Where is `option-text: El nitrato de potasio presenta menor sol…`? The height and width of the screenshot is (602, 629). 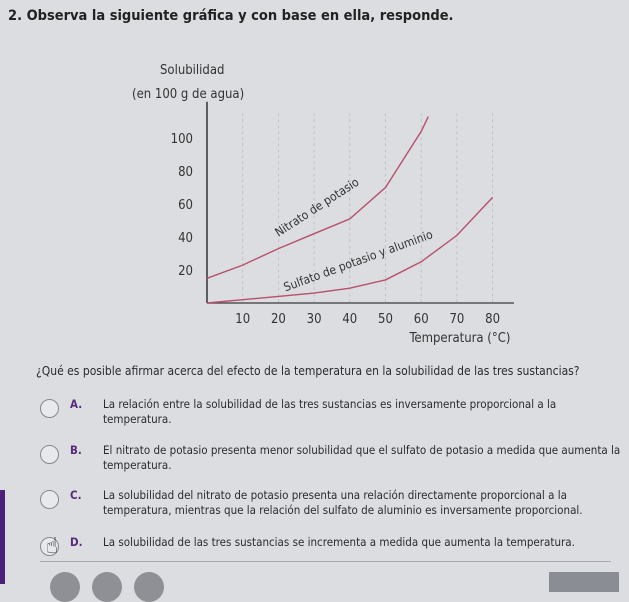
option-text: El nitrato de potasio presenta menor sol… is located at coordinates (362, 457).